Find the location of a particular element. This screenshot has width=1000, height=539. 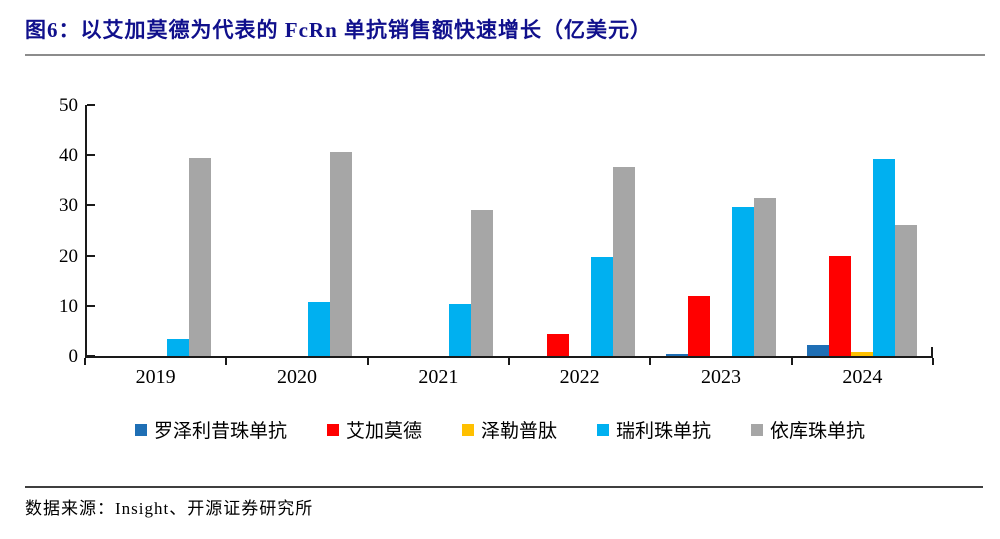

bar-艾加莫德-2022 is located at coordinates (557, 345).